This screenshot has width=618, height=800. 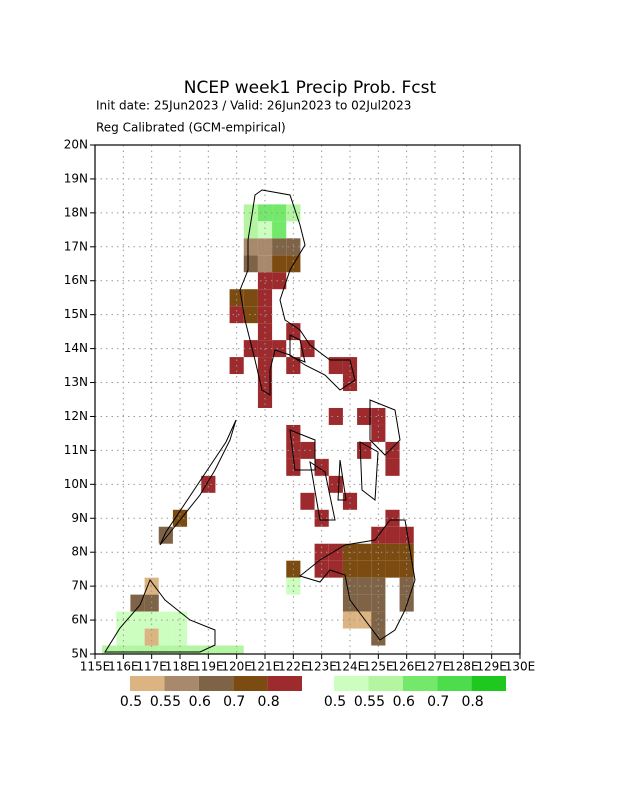 I want to click on legend: 0.5 0.55 0.6 0.7 0.8 0.5 0.55 0.6 0.7 0.8, so click(x=313, y=693).